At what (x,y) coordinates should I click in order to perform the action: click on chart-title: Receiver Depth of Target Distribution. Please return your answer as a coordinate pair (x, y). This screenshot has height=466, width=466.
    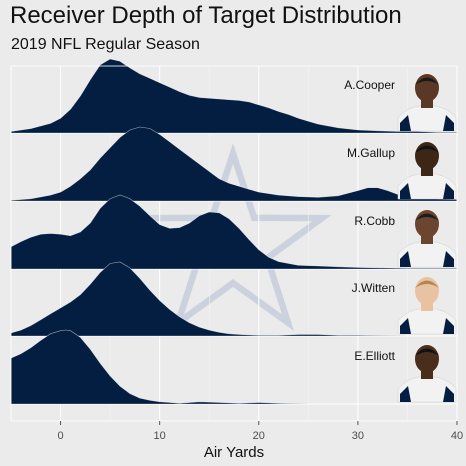
    Looking at the image, I should click on (206, 15).